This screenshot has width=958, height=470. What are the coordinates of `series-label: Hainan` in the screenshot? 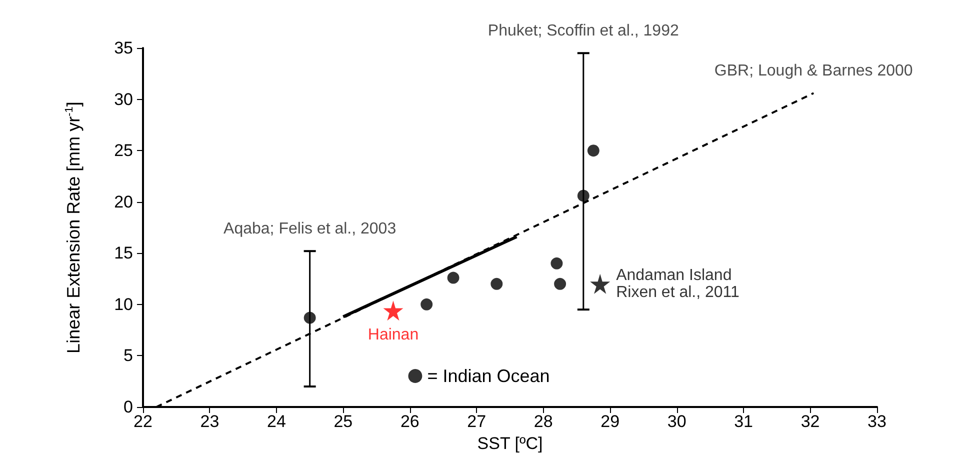 It's located at (393, 335).